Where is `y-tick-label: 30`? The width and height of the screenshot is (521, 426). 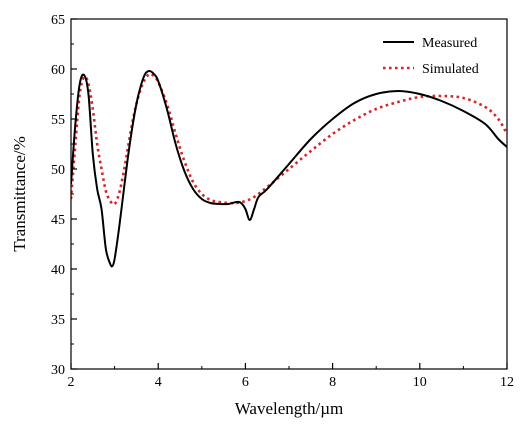 y-tick-label: 30 is located at coordinates (58, 370).